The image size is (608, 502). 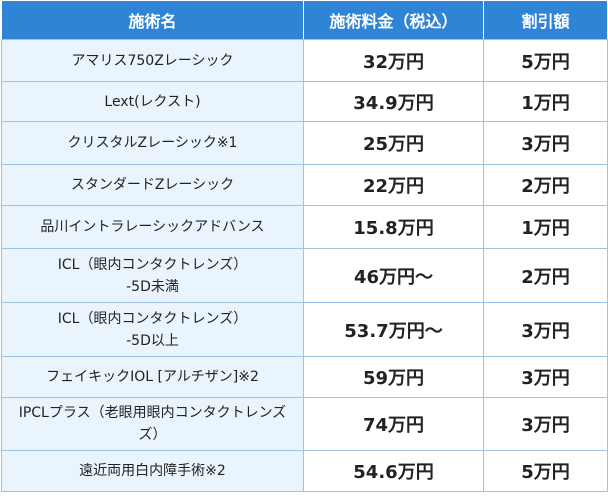 I want to click on price-cell: 22万円, so click(x=393, y=185).